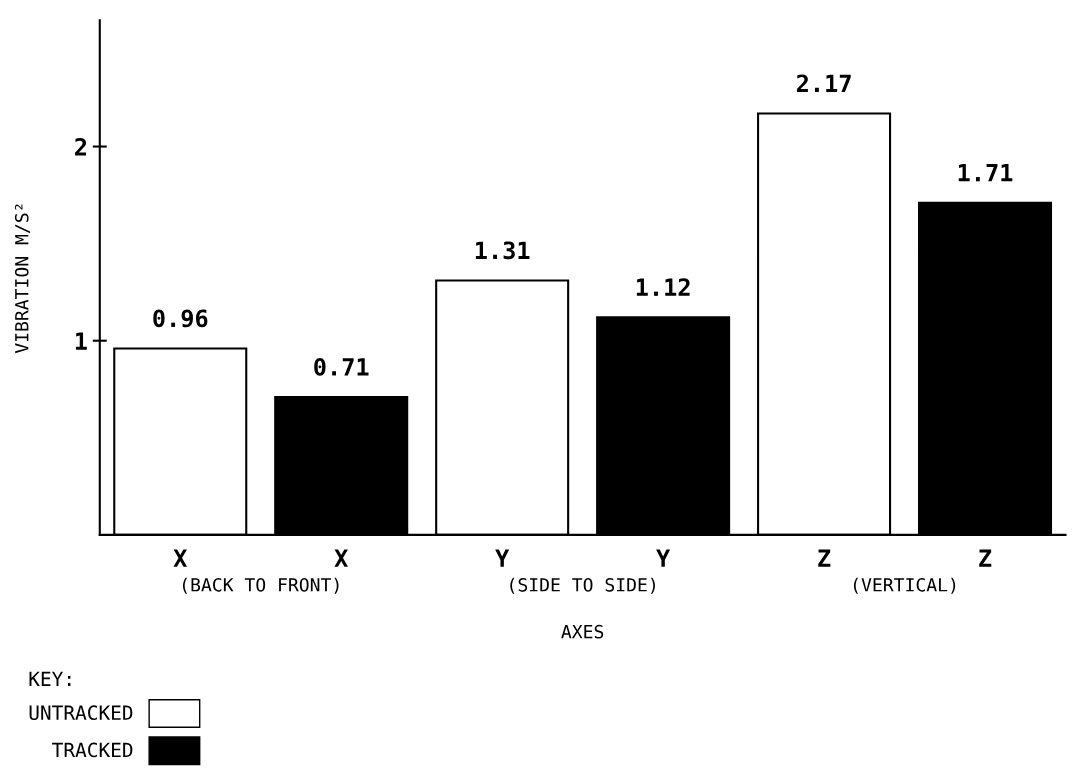 The height and width of the screenshot is (782, 1073). What do you see at coordinates (180, 318) in the screenshot?
I see `data-label: 0.96` at bounding box center [180, 318].